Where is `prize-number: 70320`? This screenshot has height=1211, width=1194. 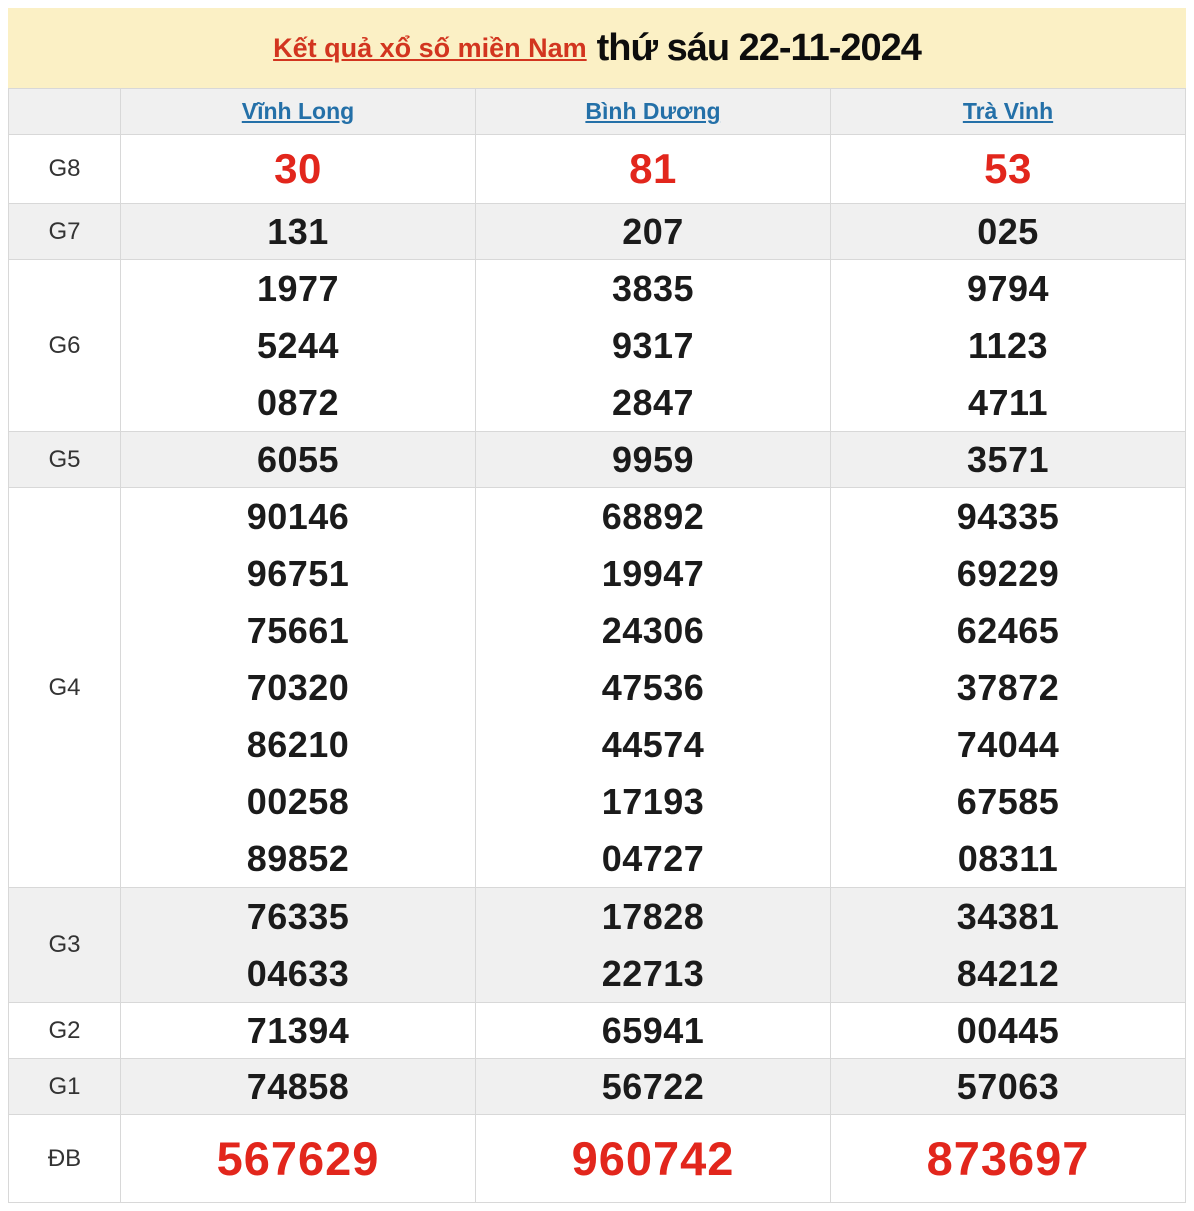
prize-number: 70320 is located at coordinates (298, 687).